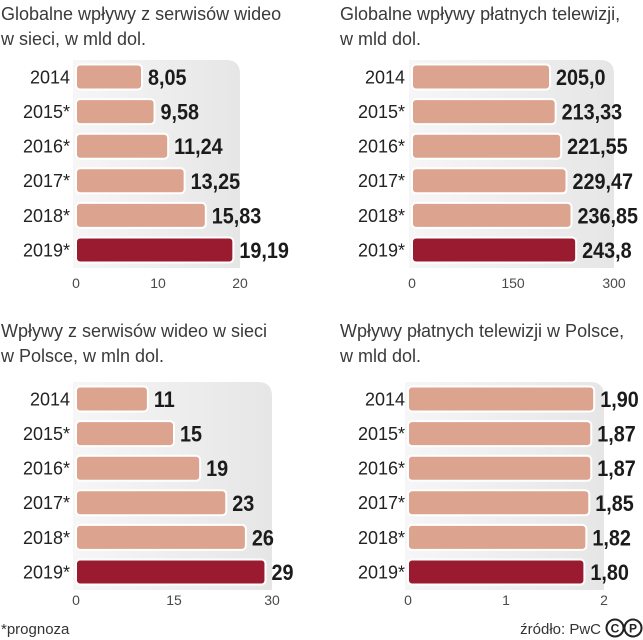  I want to click on chart-2-value-label-2014: 205,0, so click(581, 78).